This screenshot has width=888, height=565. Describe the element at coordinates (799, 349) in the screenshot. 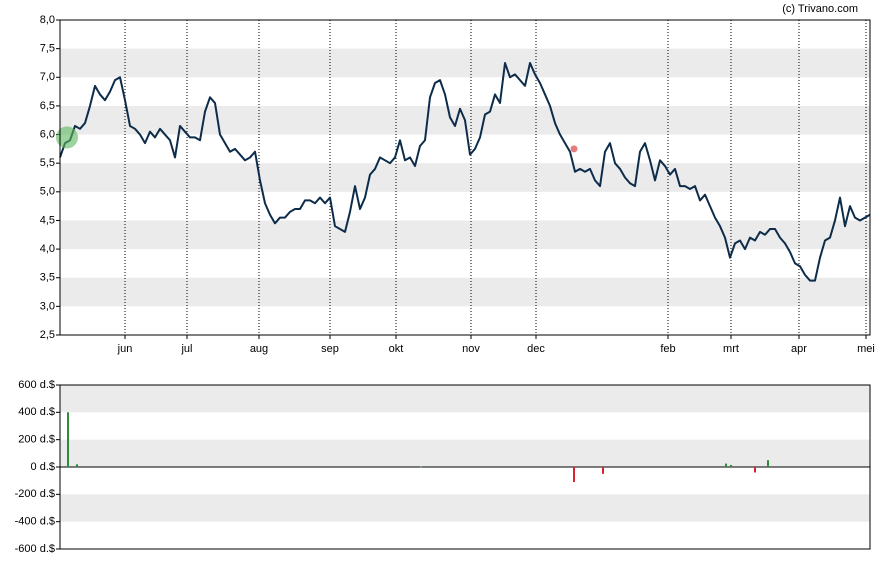

I see `x-tick-label: apr` at that location.